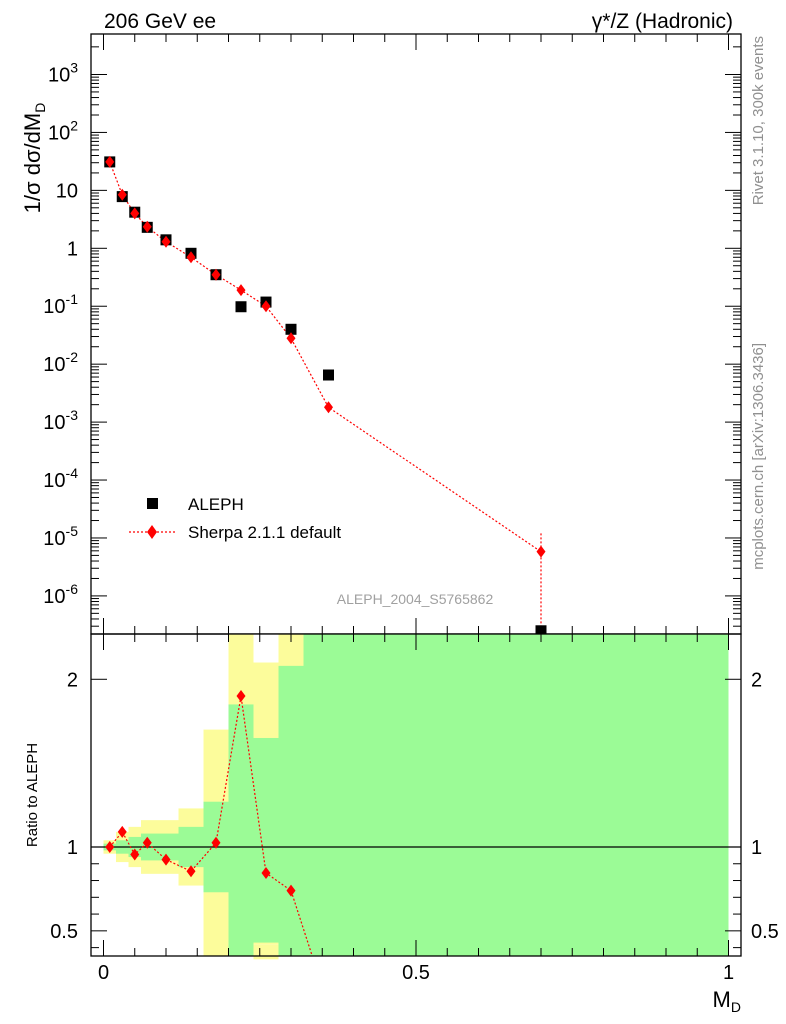  I want to click on mcplots-label: mcplots.cern.ch [arXiv:1306.3436], so click(758, 456).